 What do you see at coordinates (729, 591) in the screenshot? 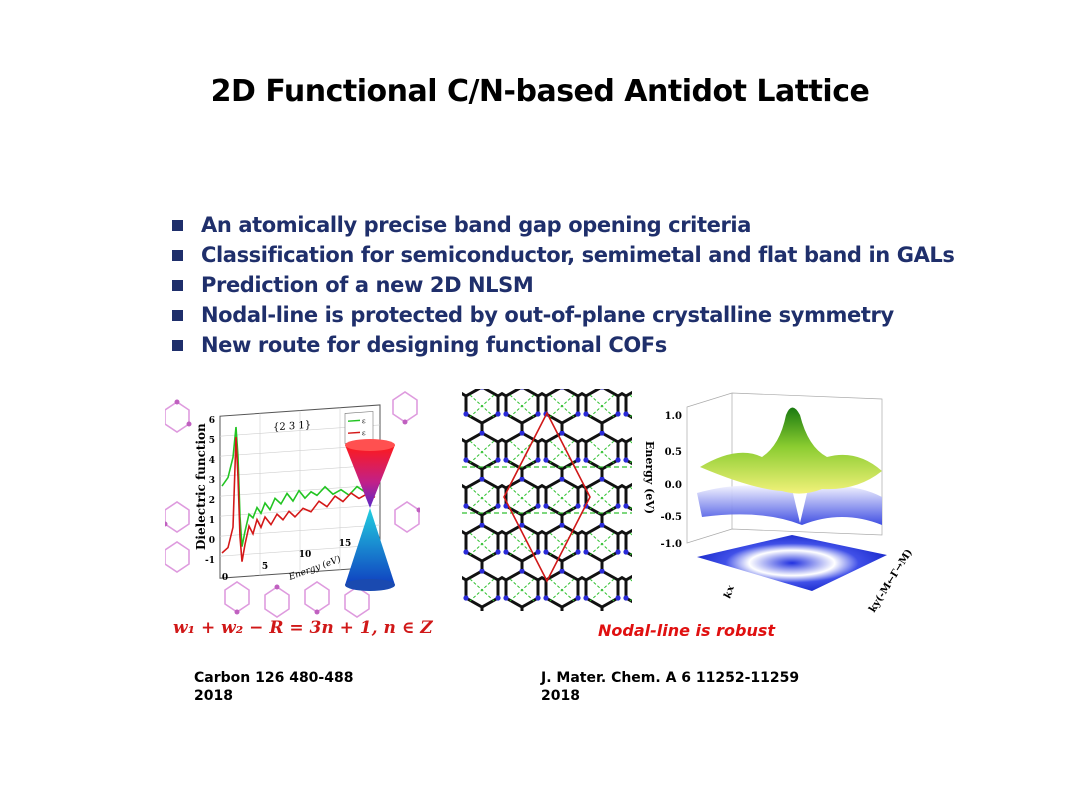
I see `kx-axis-label: kx` at bounding box center [729, 591].